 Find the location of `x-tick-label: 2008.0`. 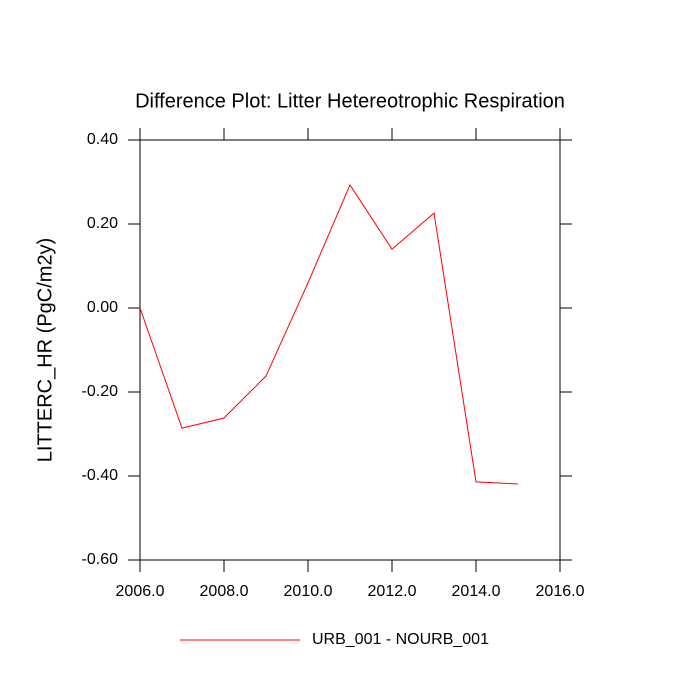

x-tick-label: 2008.0 is located at coordinates (224, 591).